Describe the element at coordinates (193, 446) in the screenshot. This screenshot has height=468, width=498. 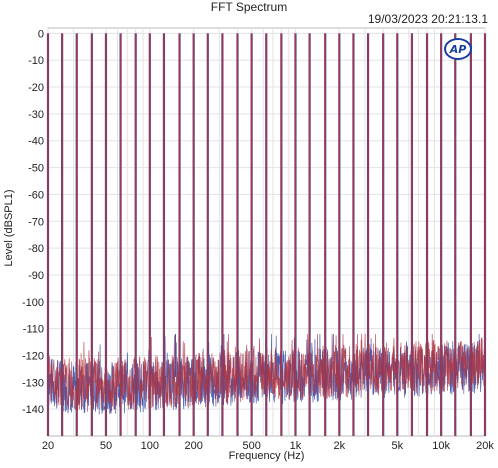
I see `x-tick-label: 200` at that location.